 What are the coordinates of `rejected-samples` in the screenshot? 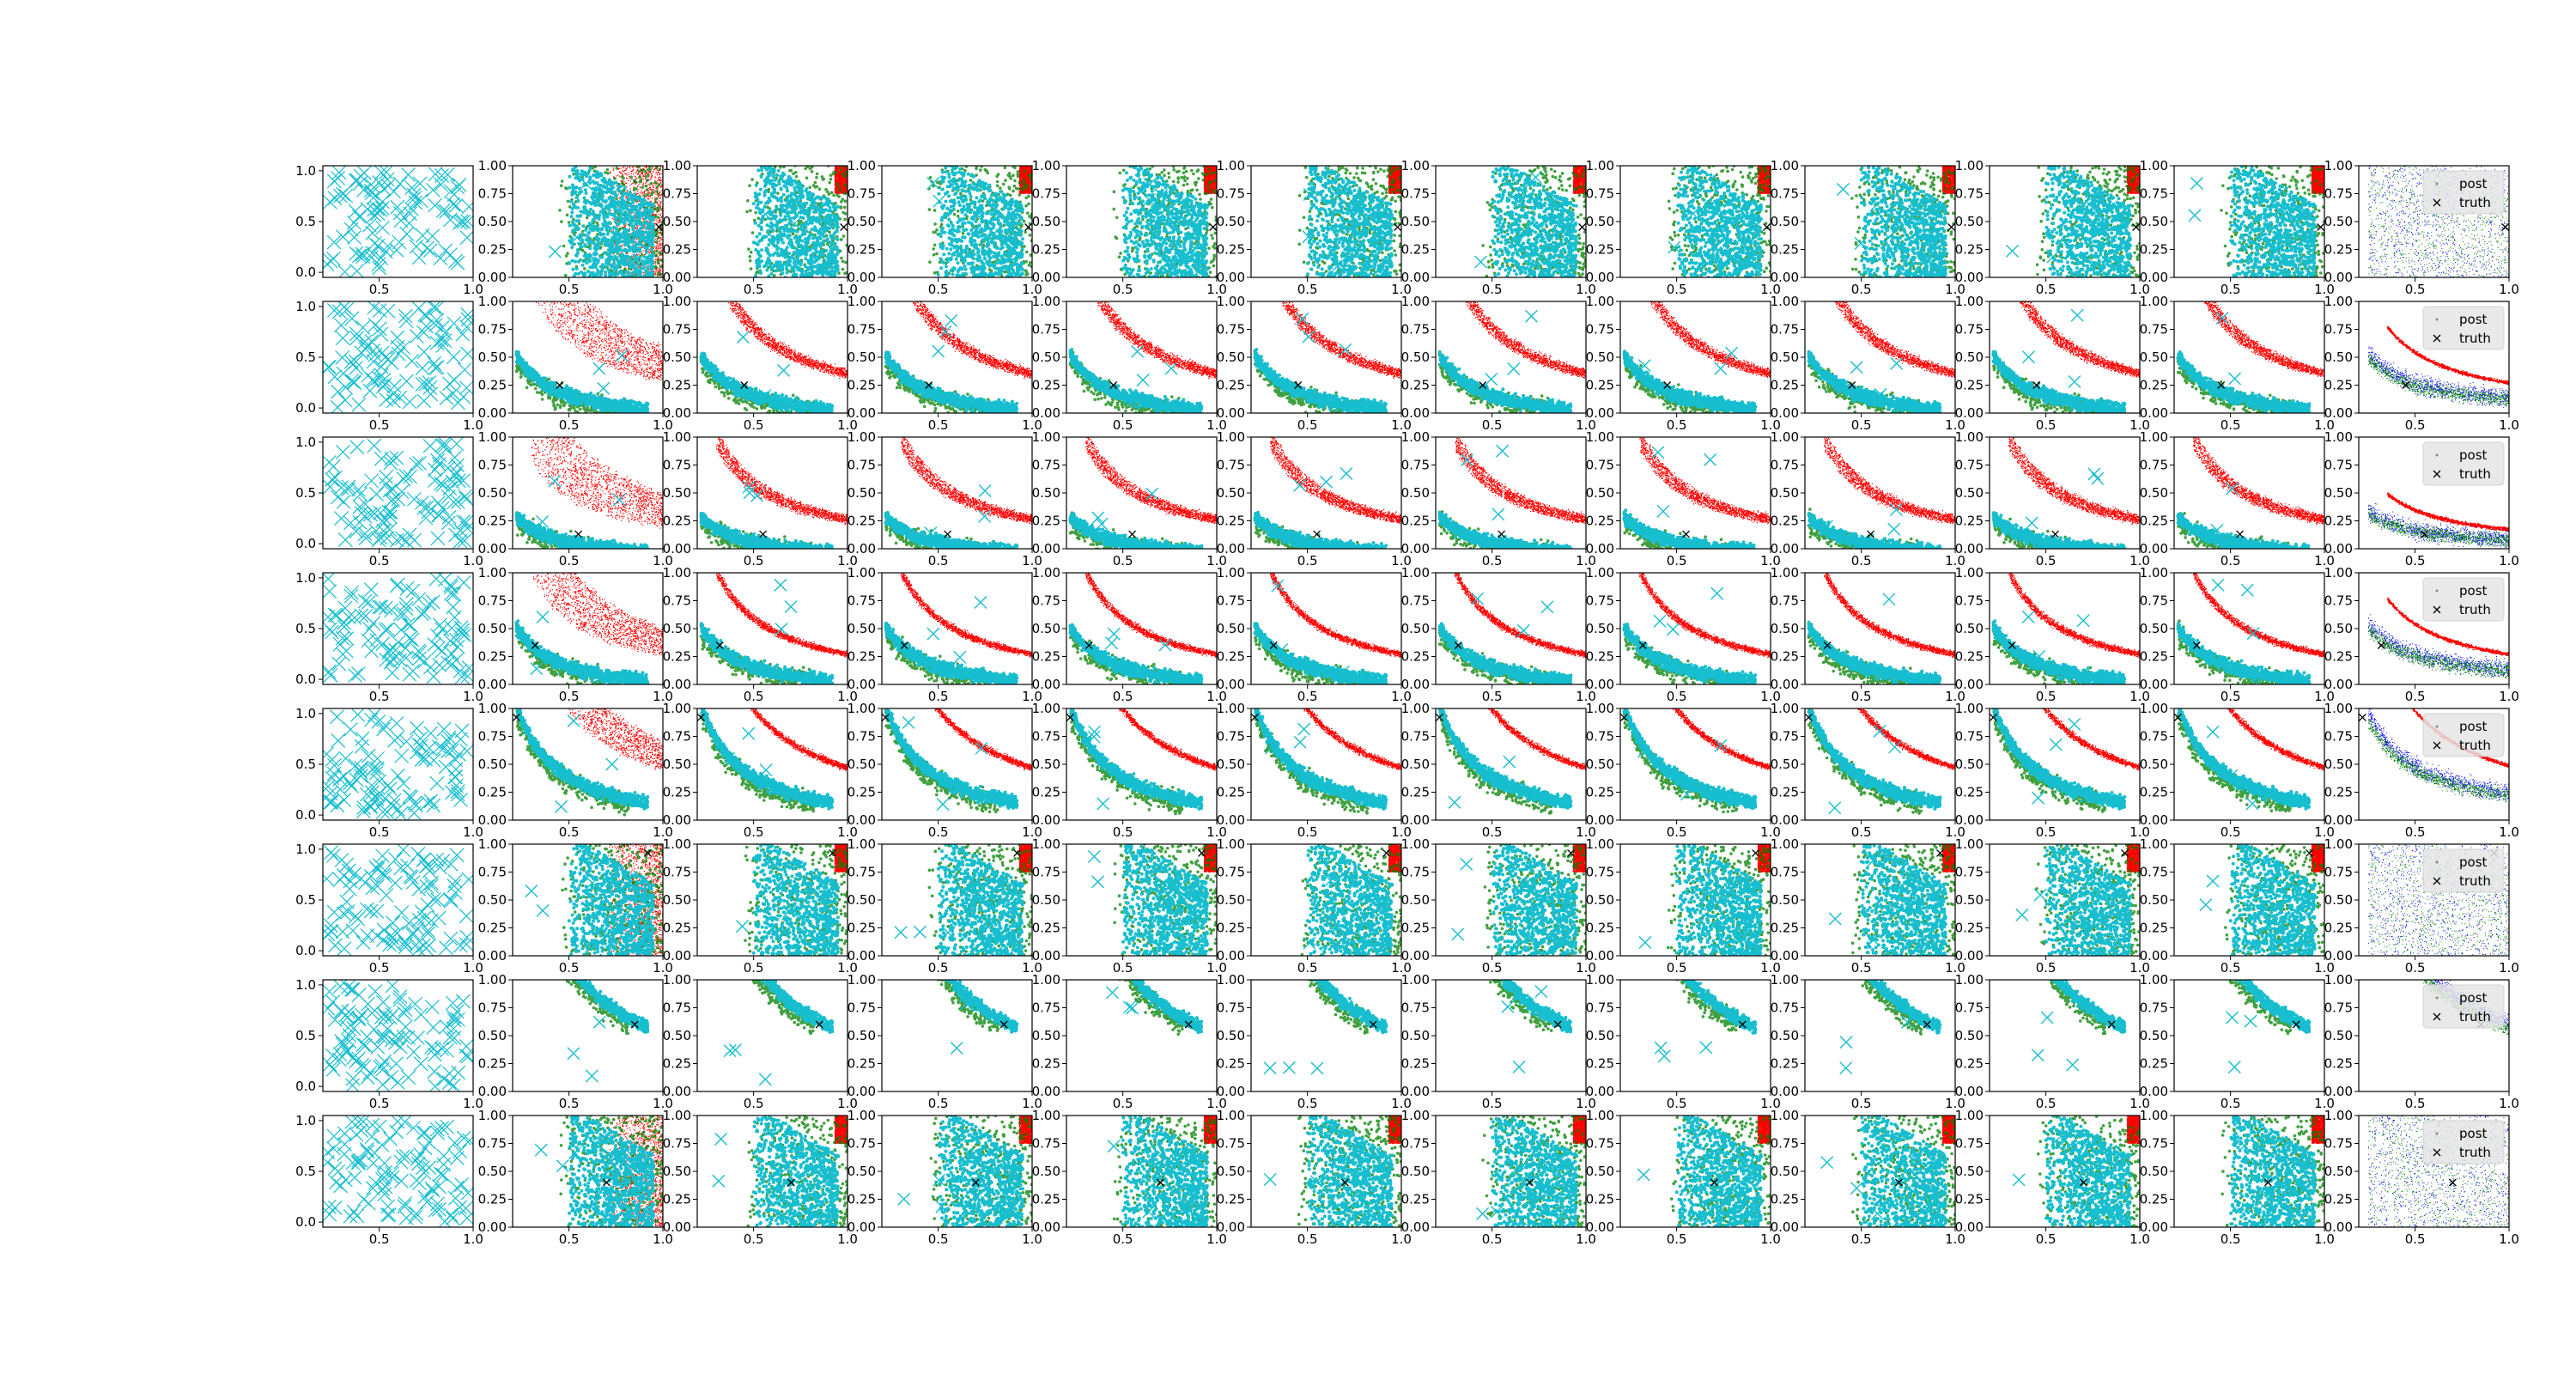 It's located at (2075, 613).